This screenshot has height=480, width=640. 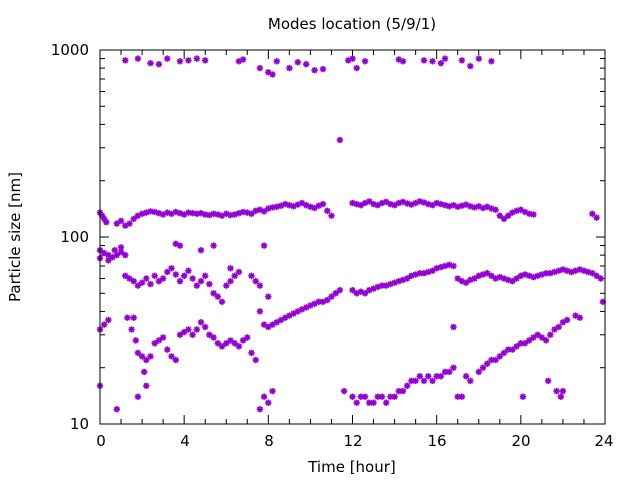 What do you see at coordinates (603, 441) in the screenshot?
I see `x-tick-label: 24` at bounding box center [603, 441].